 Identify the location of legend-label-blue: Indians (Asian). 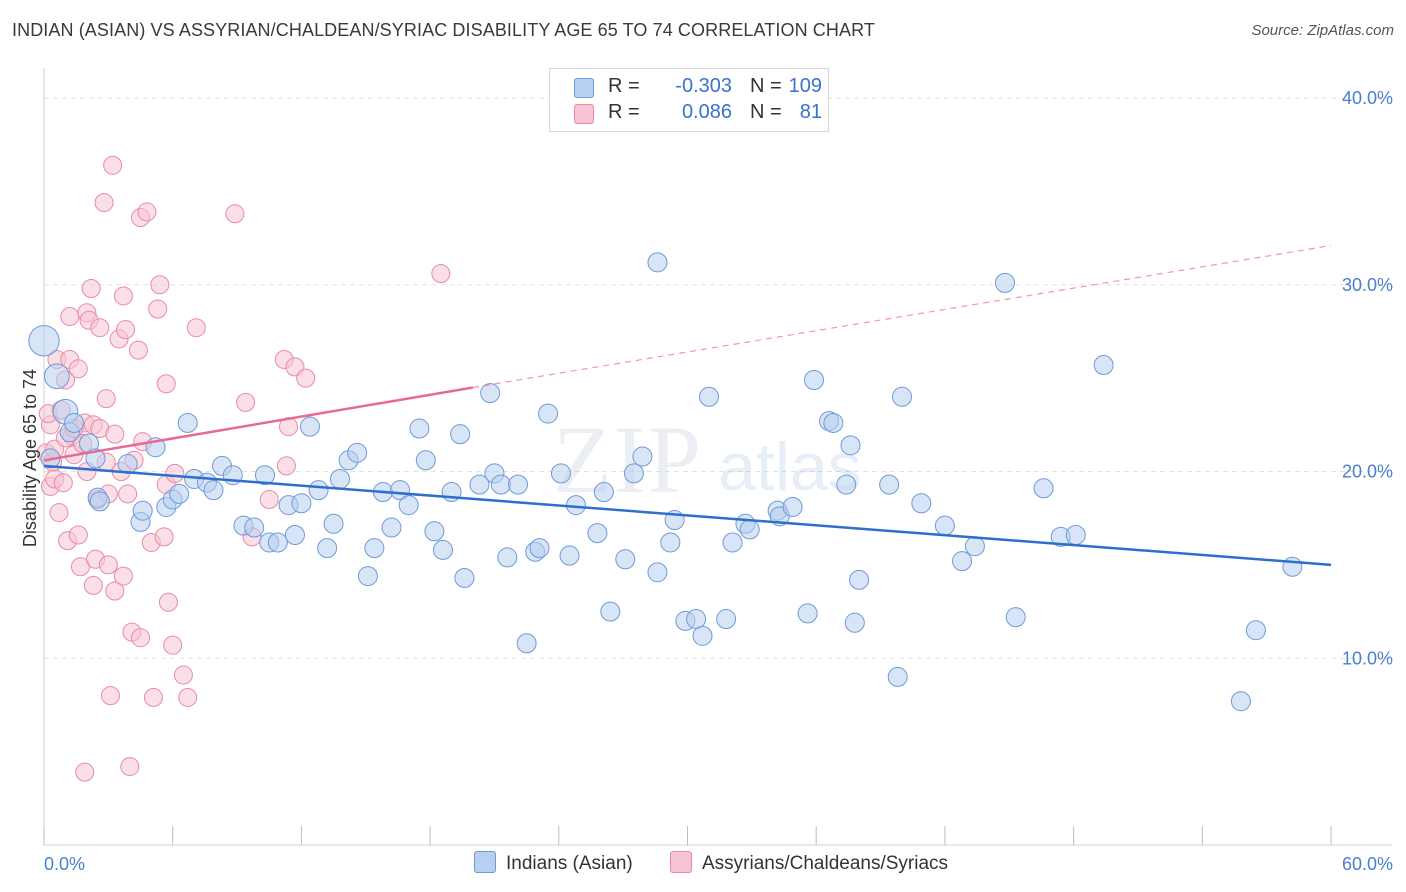
(569, 863).